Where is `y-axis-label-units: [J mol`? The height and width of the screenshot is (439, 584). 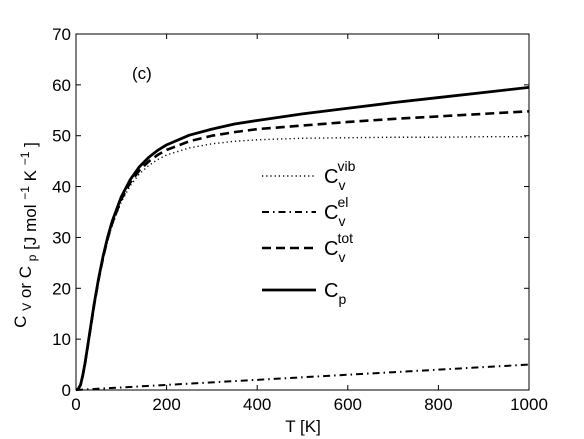
y-axis-label-units: [J mol is located at coordinates (30, 226).